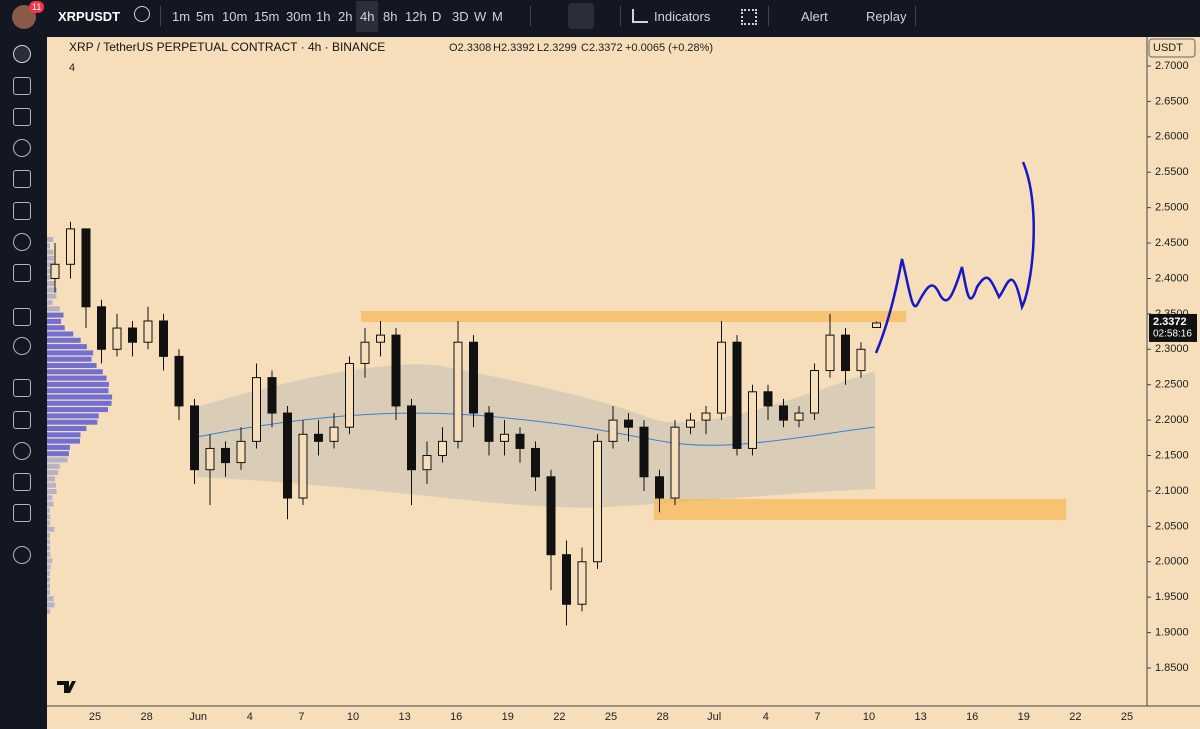 Image resolution: width=1200 pixels, height=729 pixels. Describe the element at coordinates (480, 16) in the screenshot. I see `interval: W` at that location.